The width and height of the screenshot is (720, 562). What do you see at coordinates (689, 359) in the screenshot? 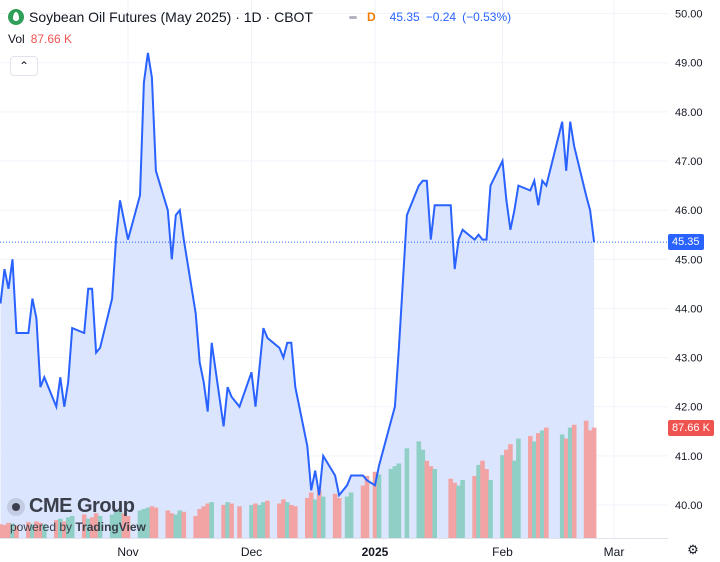
I see `y-tick-label: 43.00` at bounding box center [689, 359].